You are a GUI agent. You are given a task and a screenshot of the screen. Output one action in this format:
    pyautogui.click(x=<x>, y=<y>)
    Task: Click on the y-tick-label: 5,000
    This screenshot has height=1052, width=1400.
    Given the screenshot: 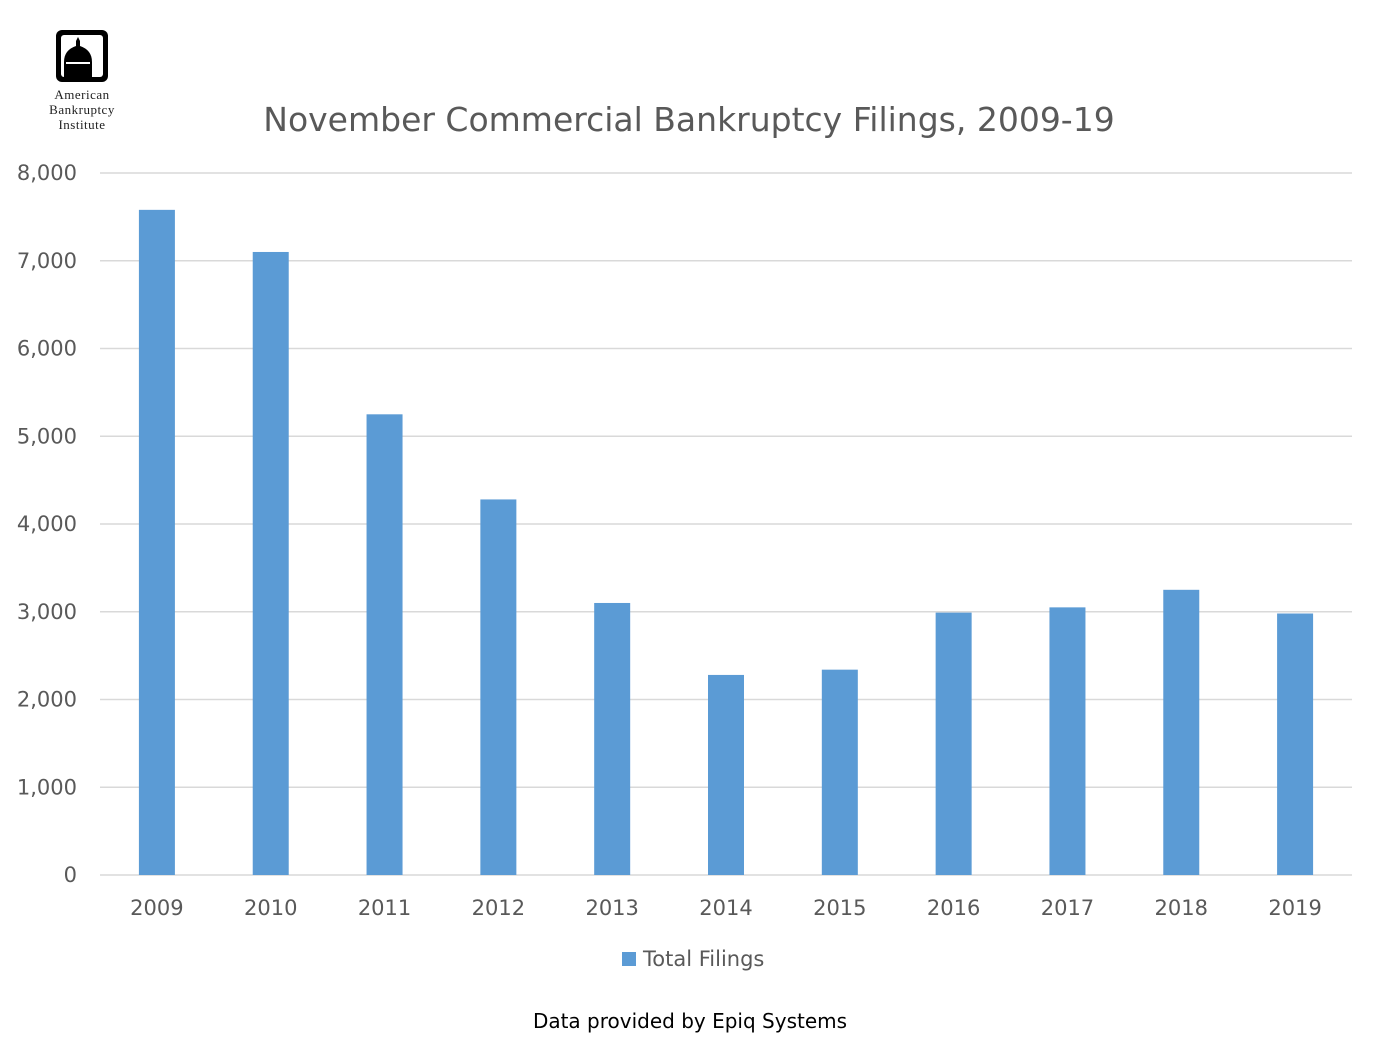 What is the action you would take?
    pyautogui.click(x=47, y=436)
    